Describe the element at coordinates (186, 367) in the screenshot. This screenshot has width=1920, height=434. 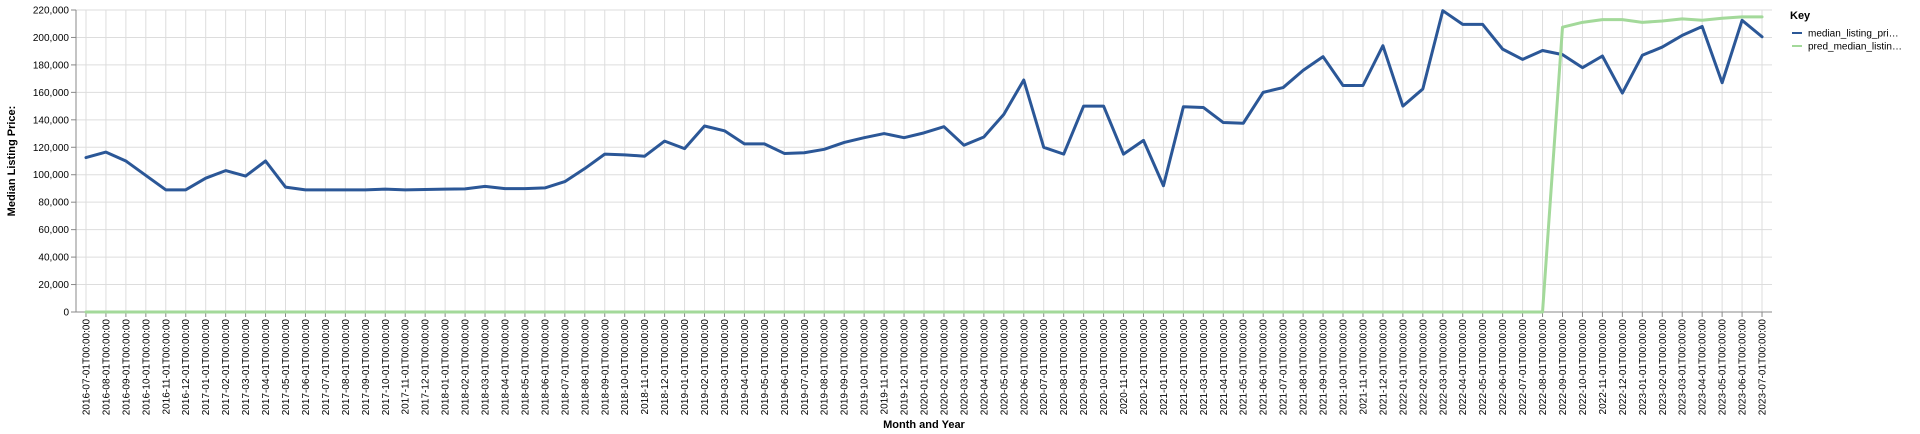
I see `x-tick-label: 2016-12-01T00:00:00` at that location.